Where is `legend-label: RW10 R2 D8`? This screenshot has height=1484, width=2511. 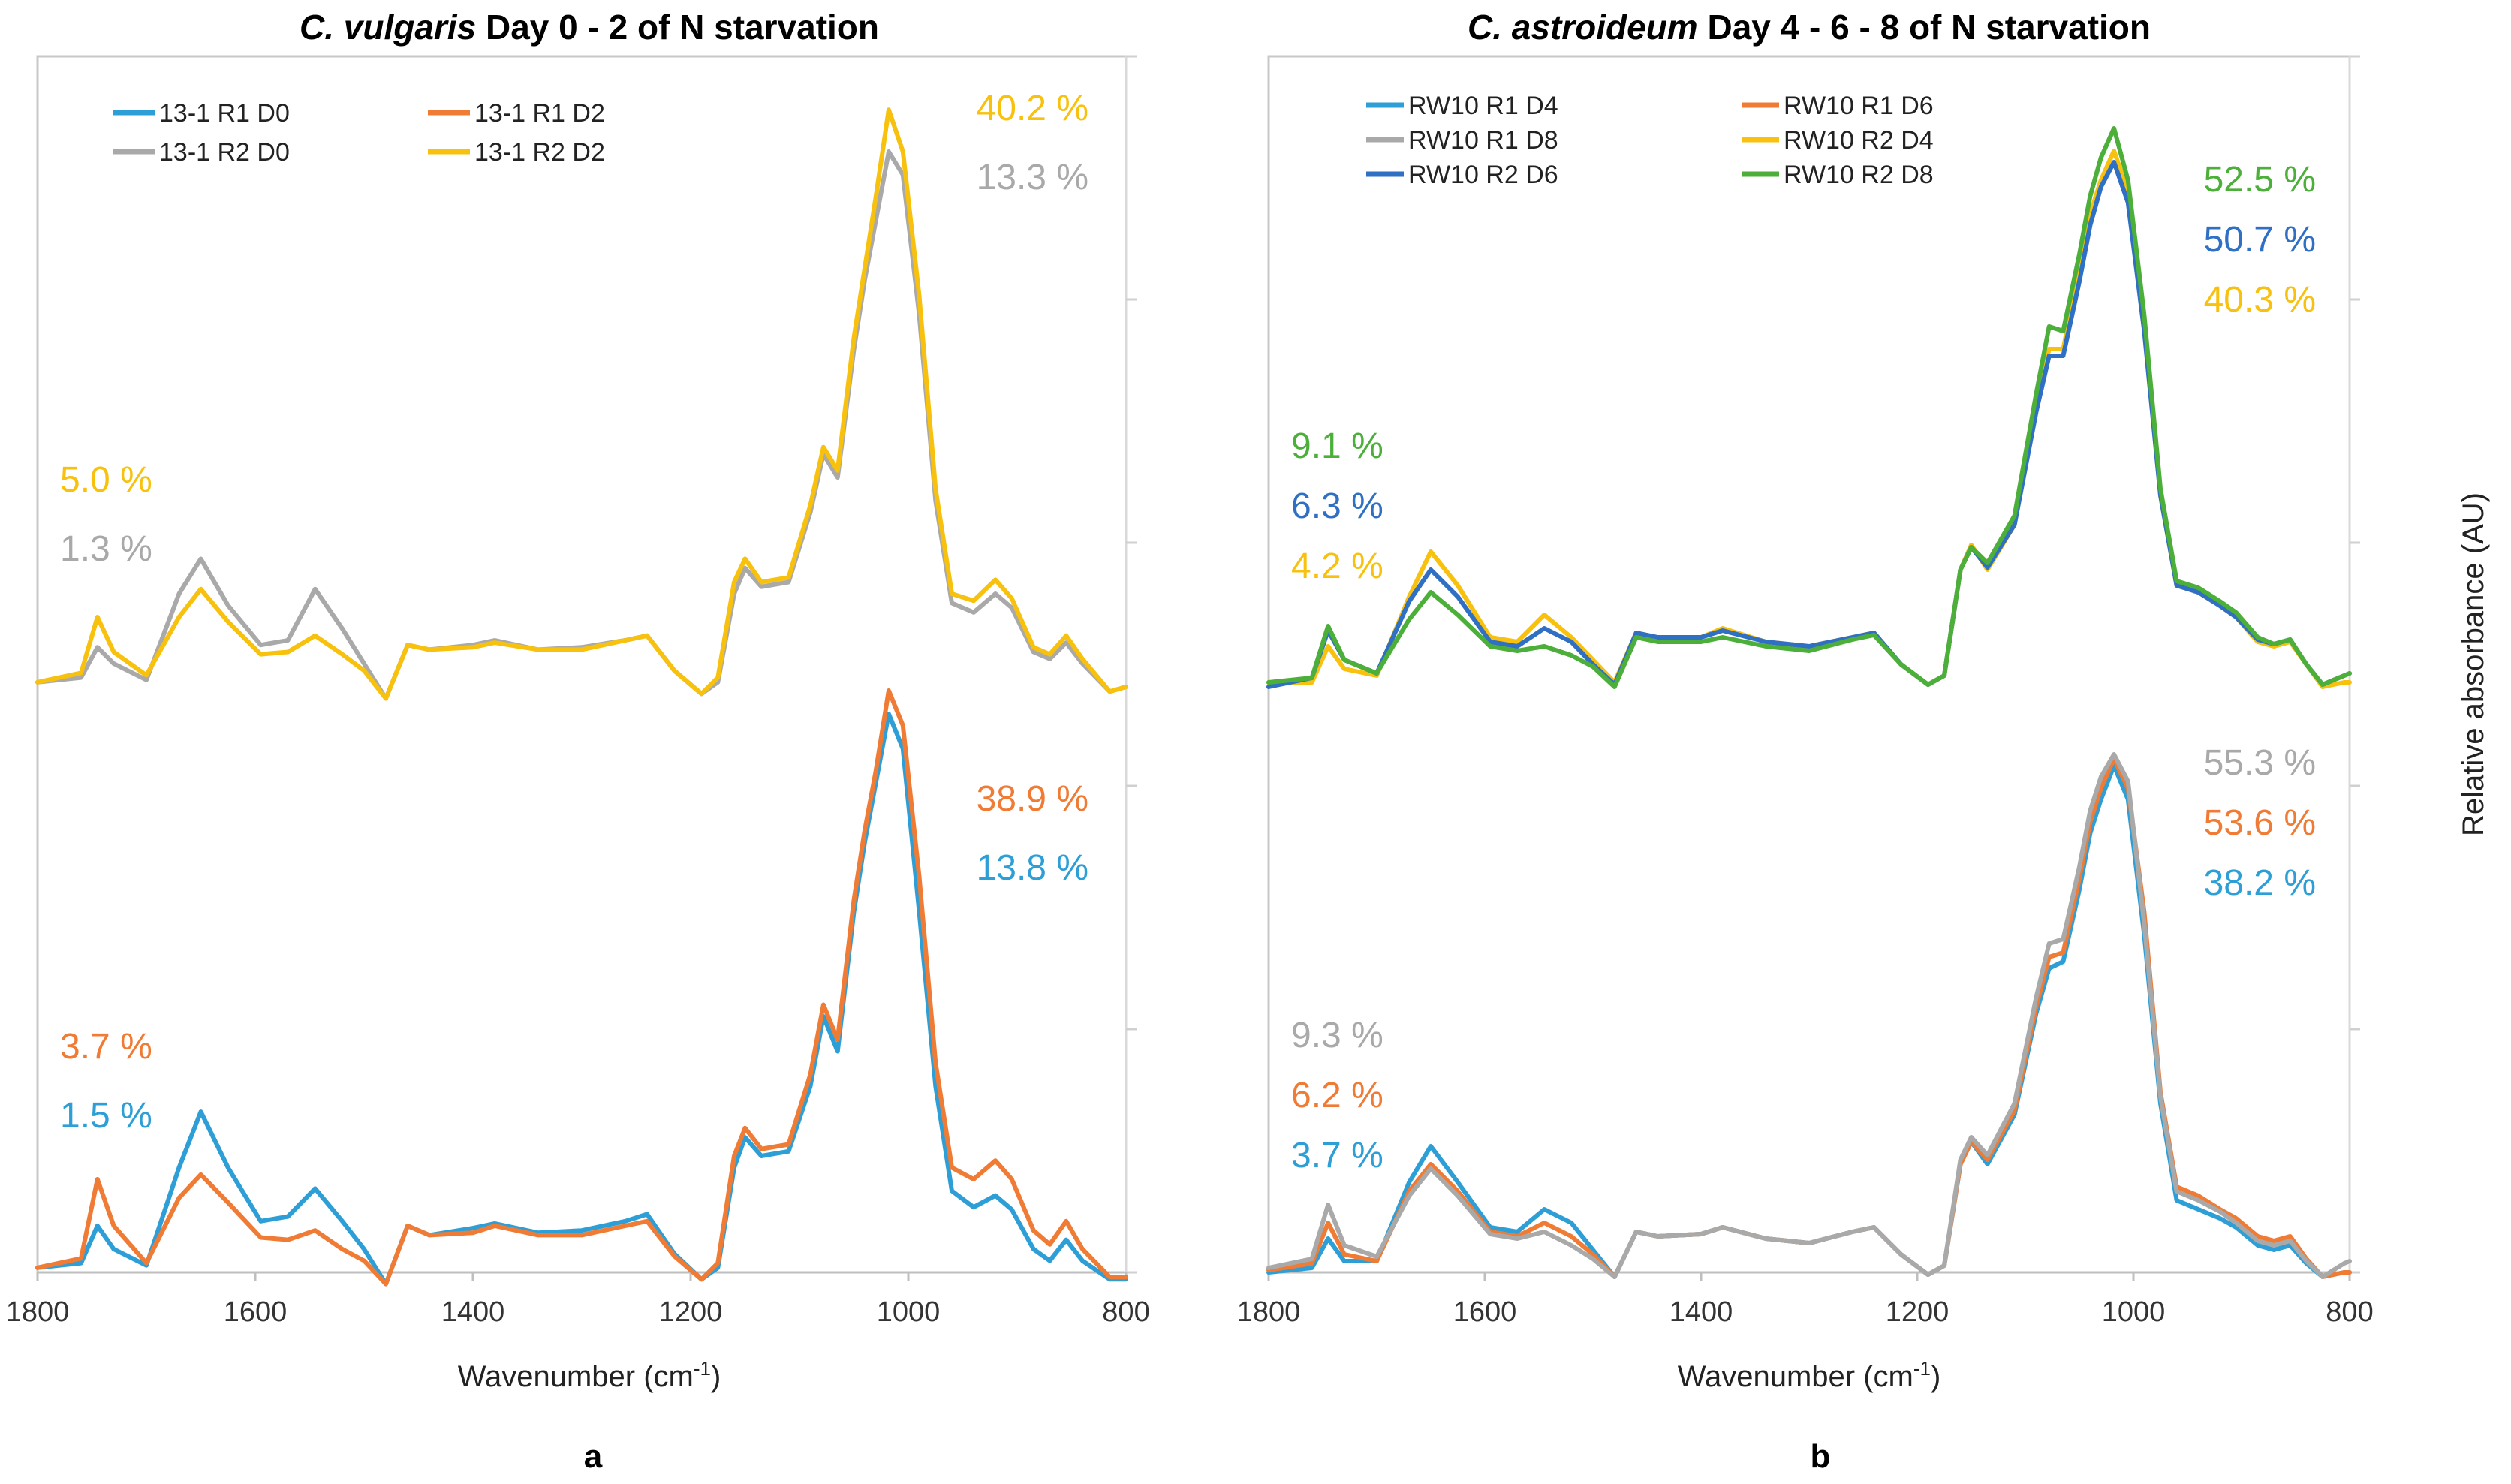
legend-label: RW10 R2 D8 is located at coordinates (1859, 175).